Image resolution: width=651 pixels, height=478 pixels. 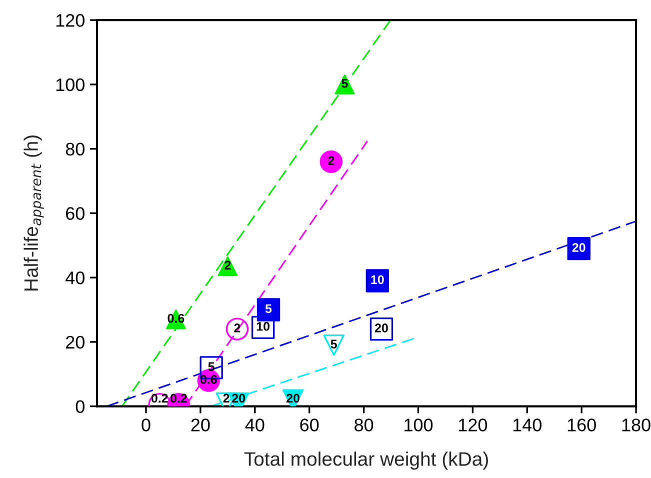 I want to click on x-axis-title: Total molecular weight (kDa), so click(x=366, y=461).